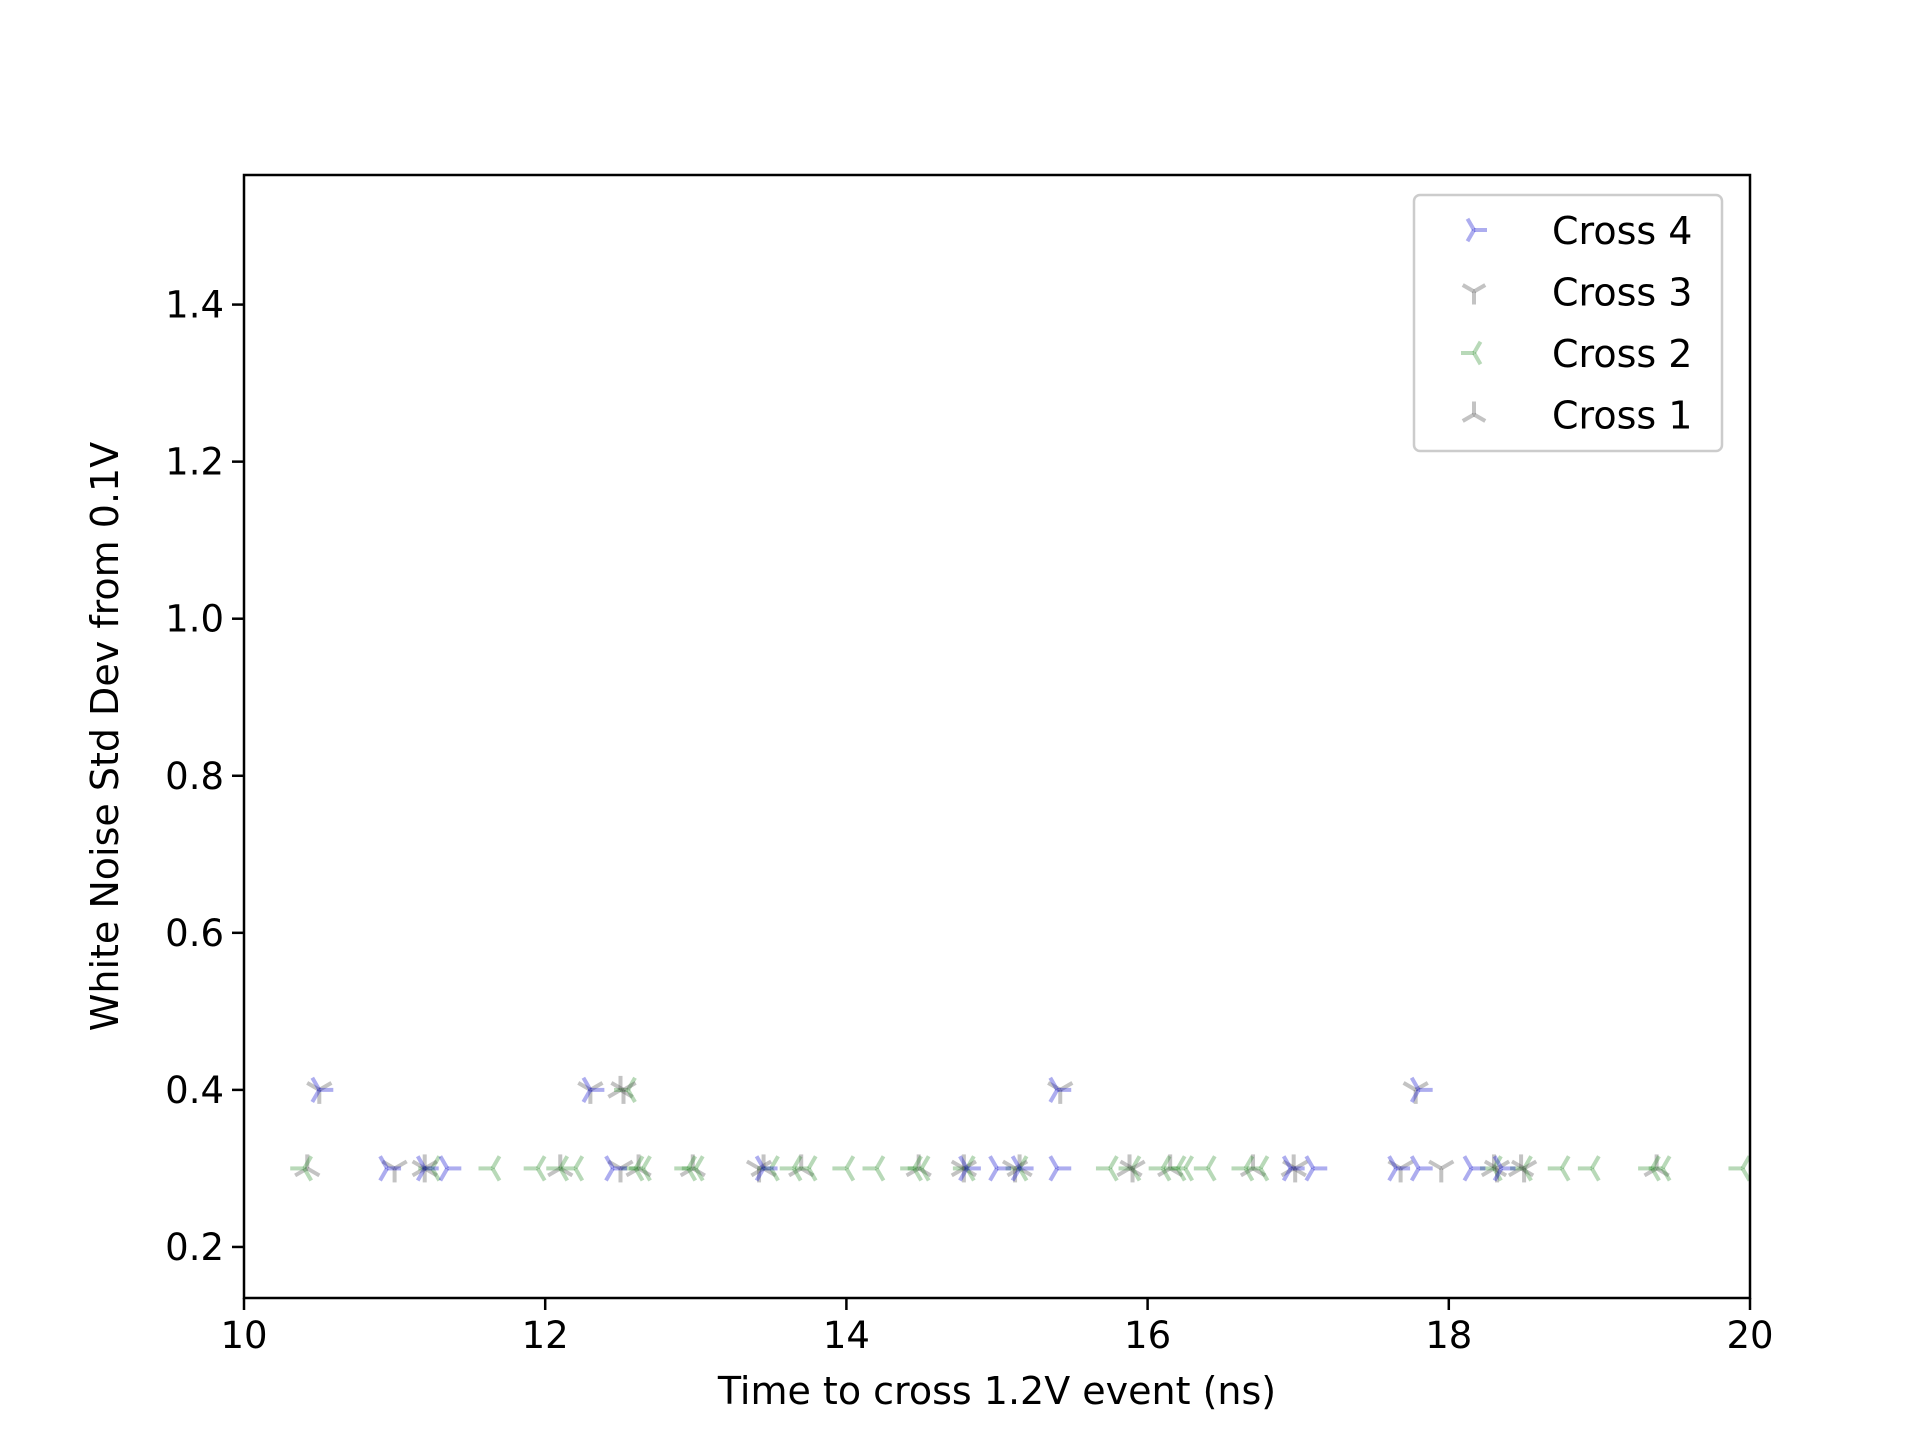 The width and height of the screenshot is (1920, 1440). What do you see at coordinates (105, 736) in the screenshot?
I see `y-axis-label: White Noise Std Dev from 0.1V` at bounding box center [105, 736].